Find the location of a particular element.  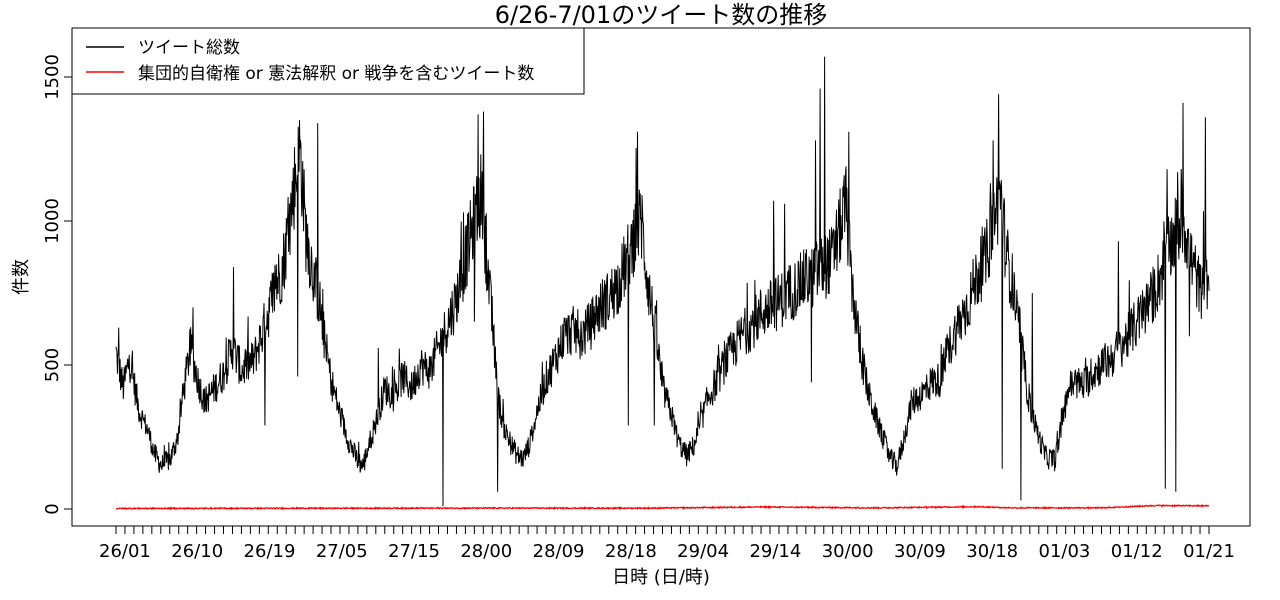

chart-title: 6/26-7/01のツイート数の推移 is located at coordinates (661, 15).